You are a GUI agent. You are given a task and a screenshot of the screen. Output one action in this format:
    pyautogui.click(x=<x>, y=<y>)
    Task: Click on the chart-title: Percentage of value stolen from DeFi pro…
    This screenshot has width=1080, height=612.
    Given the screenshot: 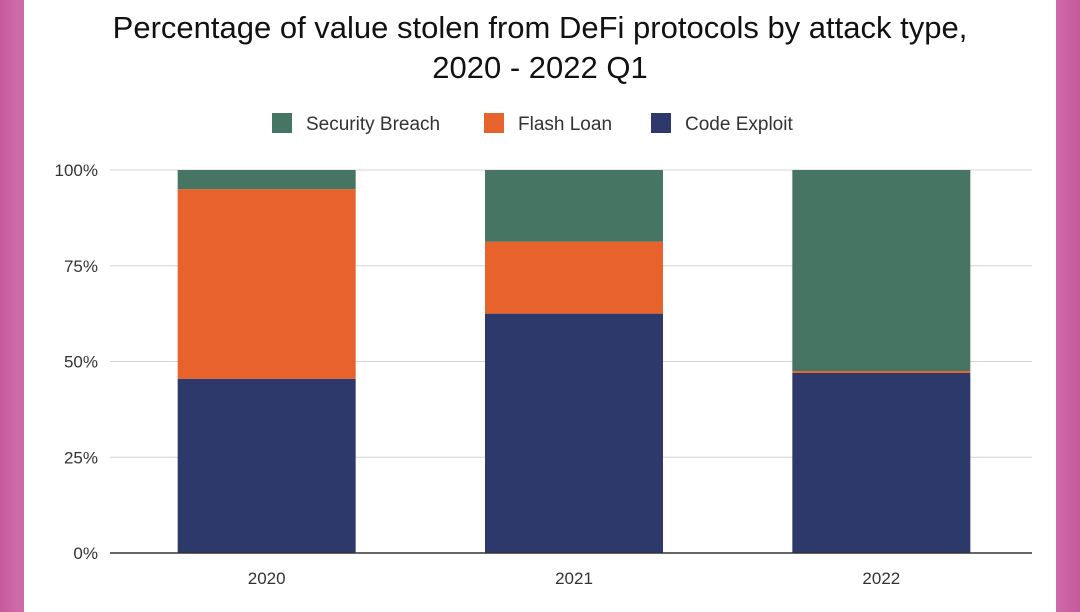 What is the action you would take?
    pyautogui.click(x=540, y=48)
    